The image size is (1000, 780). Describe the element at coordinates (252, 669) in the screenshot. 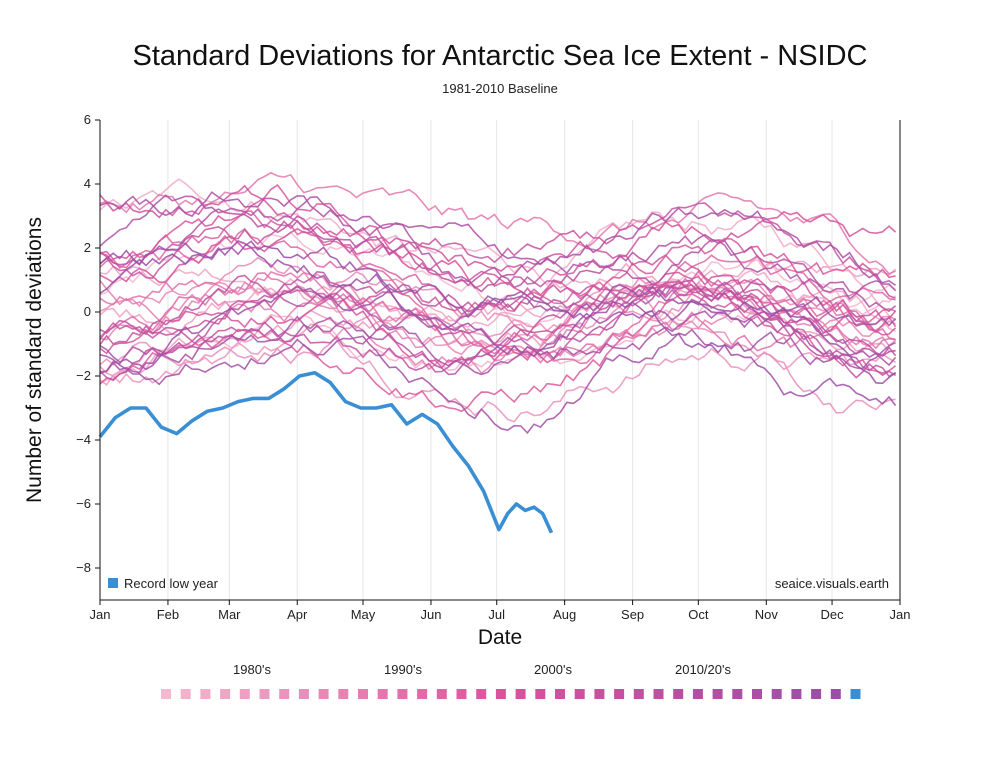

I see `decade-label-1980s: 1980's` at that location.